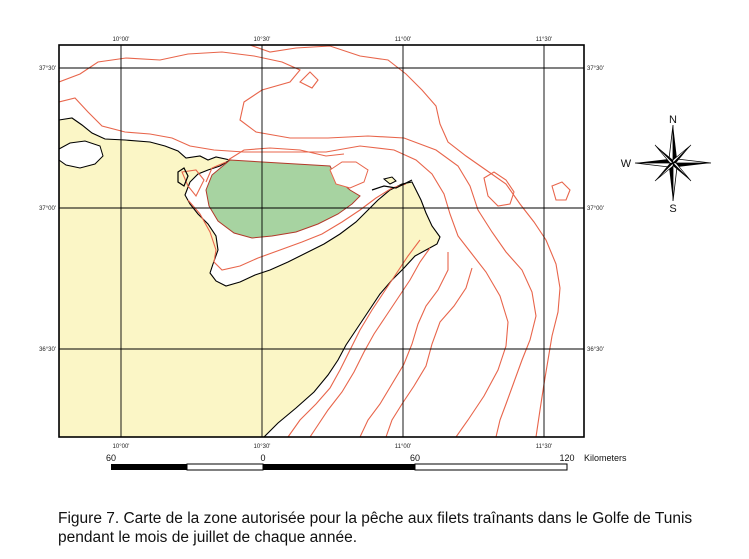 Image resolution: width=749 pixels, height=559 pixels. Describe the element at coordinates (544, 447) in the screenshot. I see `lon-label-bottom: 11°30'` at that location.